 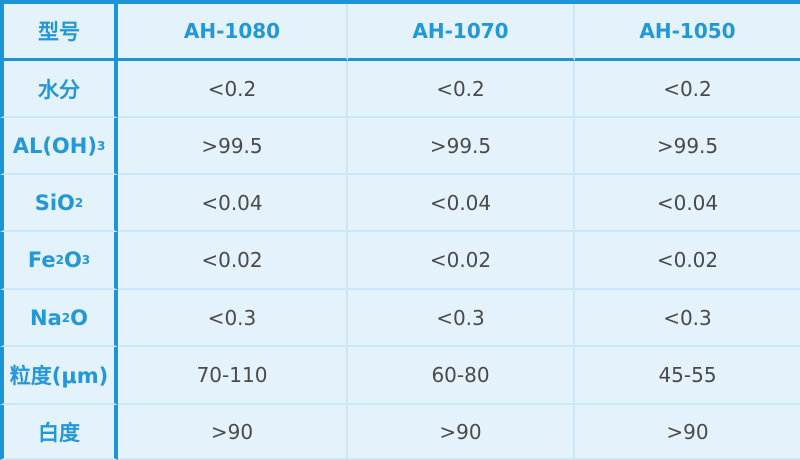 What do you see at coordinates (54, 145) in the screenshot?
I see `label-text: AL(OH)` at bounding box center [54, 145].